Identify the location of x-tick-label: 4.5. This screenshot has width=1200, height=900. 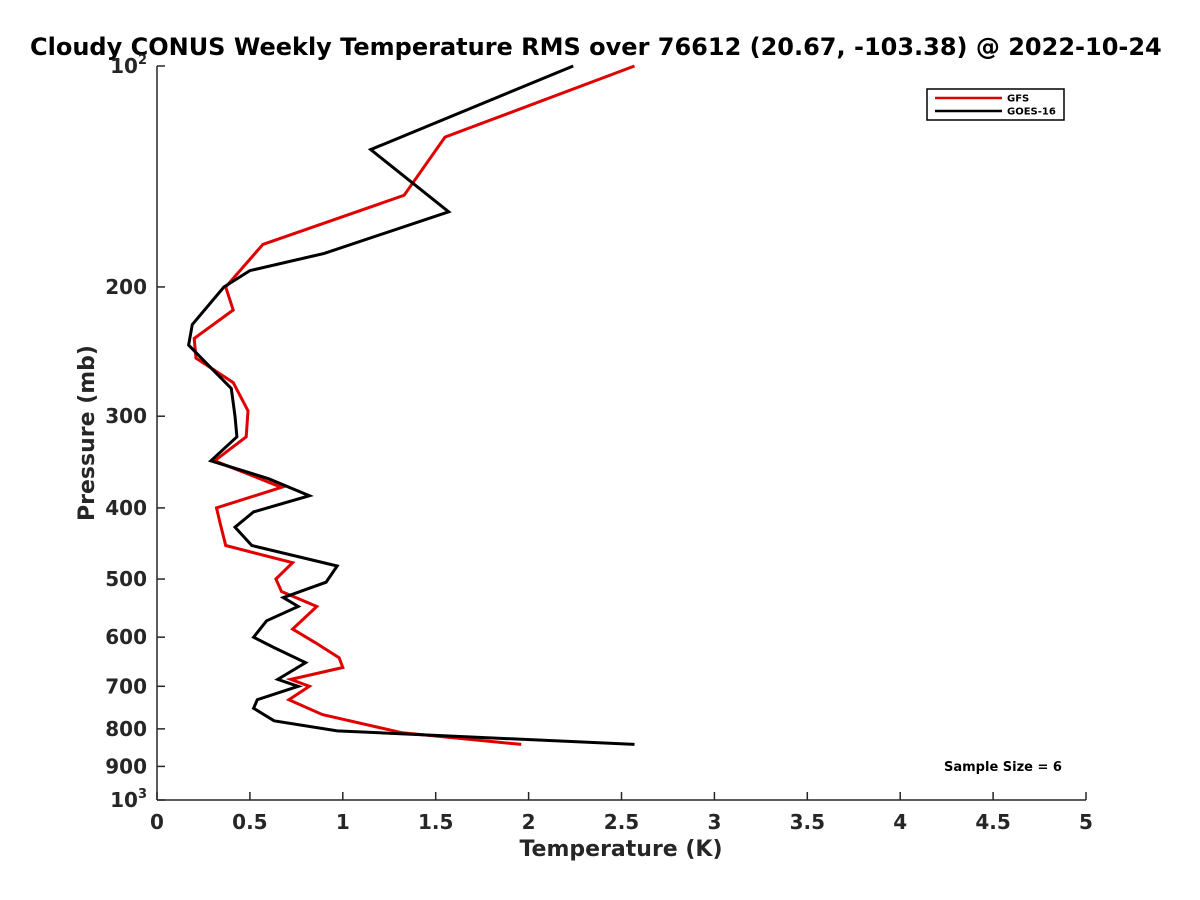
(992, 822).